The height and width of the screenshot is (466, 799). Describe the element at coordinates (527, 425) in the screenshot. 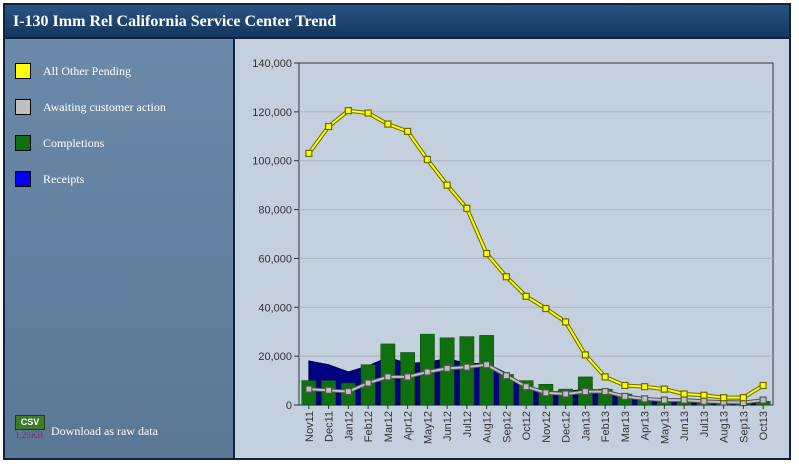

I see `x-tick-label: Oct12` at that location.